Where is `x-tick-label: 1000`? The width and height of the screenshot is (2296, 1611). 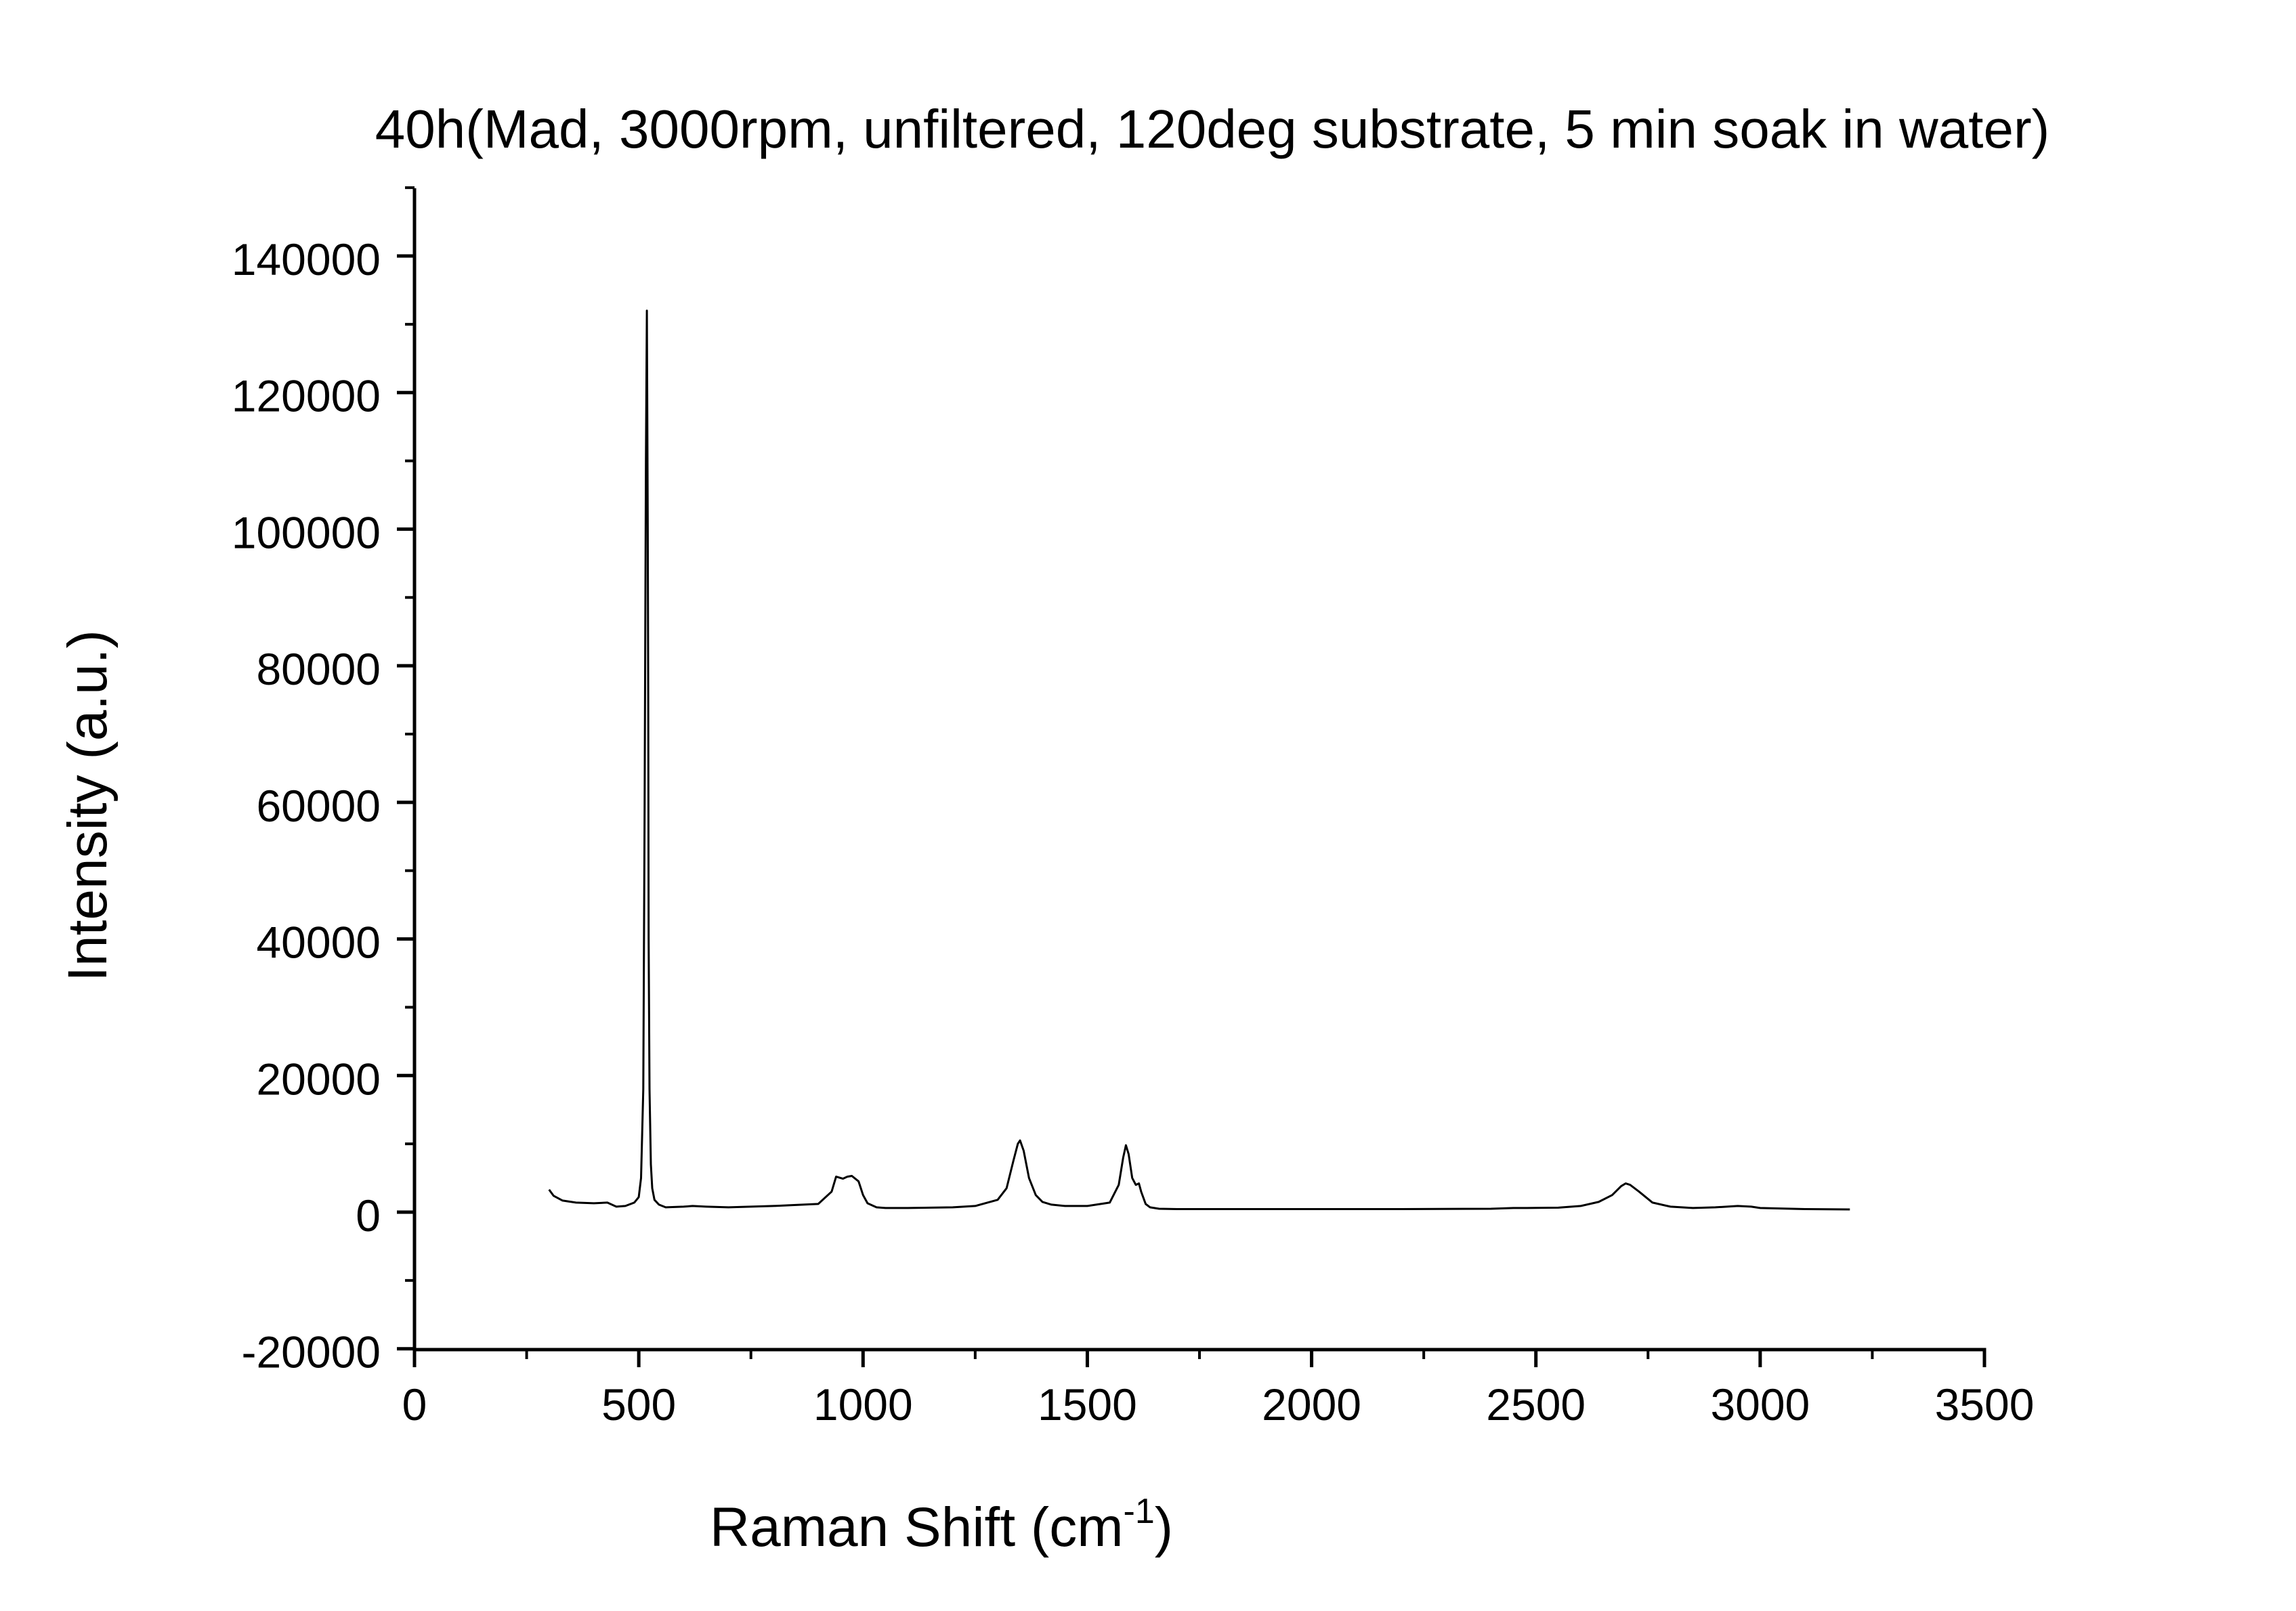
x-tick-label: 1000 is located at coordinates (863, 1404).